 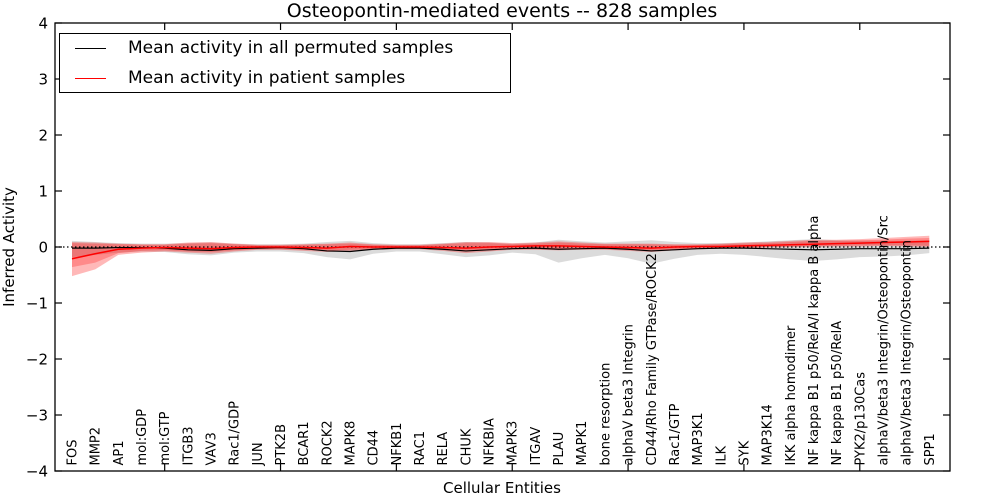 What do you see at coordinates (142, 437) in the screenshot?
I see `x-tick-label: mol:GDP` at bounding box center [142, 437].